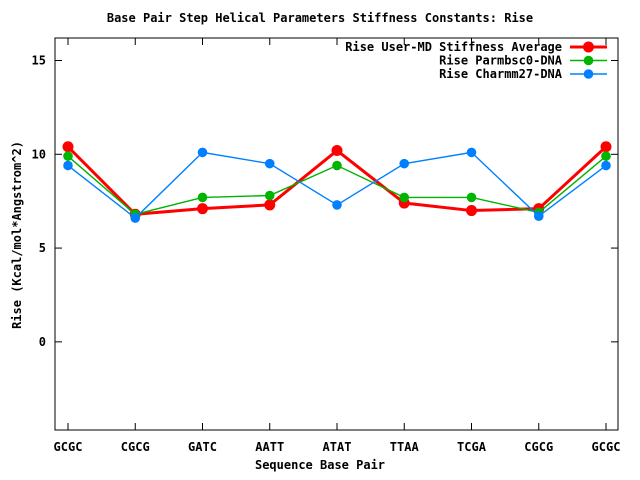 This screenshot has width=640, height=480. Describe the element at coordinates (269, 447) in the screenshot. I see `x-tick-label: AATT` at that location.